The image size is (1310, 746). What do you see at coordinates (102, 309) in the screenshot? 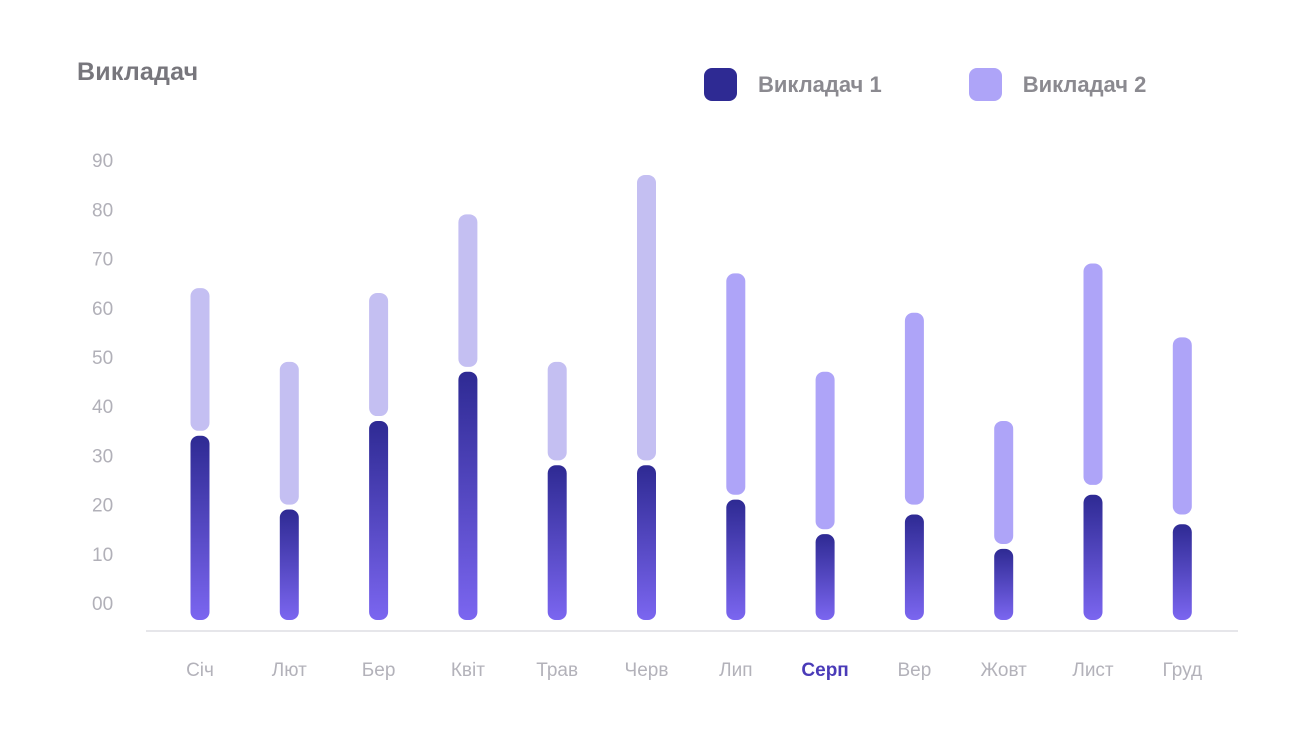
I see `y-tick-label: 60` at bounding box center [102, 309].